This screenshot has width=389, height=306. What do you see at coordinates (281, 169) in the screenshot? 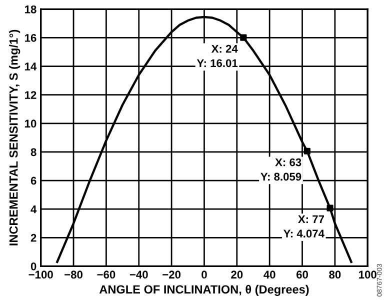
I see `annotation: X: 63 Y: 8.059` at bounding box center [281, 169].